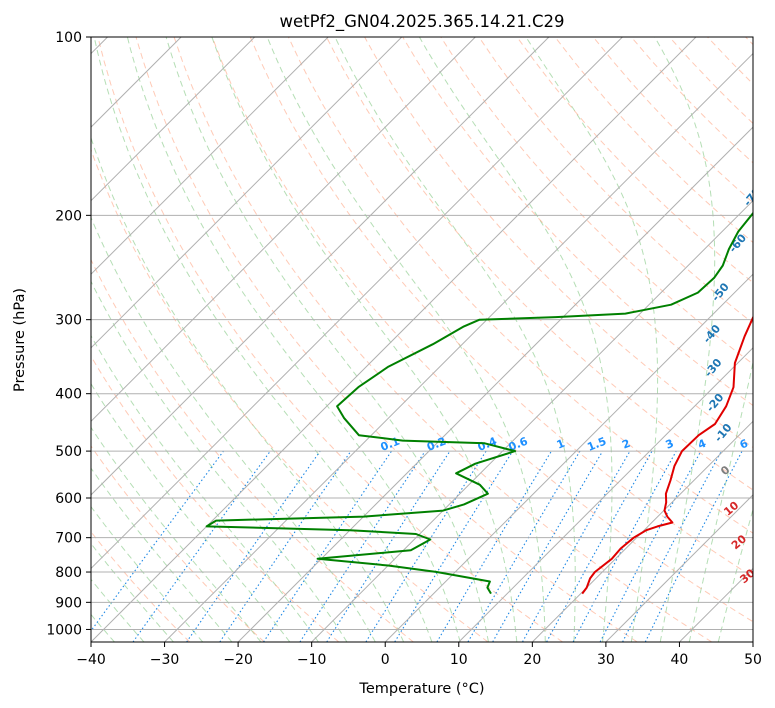  What do you see at coordinates (68, 321) in the screenshot?
I see `y-tick-label: 300` at bounding box center [68, 321].